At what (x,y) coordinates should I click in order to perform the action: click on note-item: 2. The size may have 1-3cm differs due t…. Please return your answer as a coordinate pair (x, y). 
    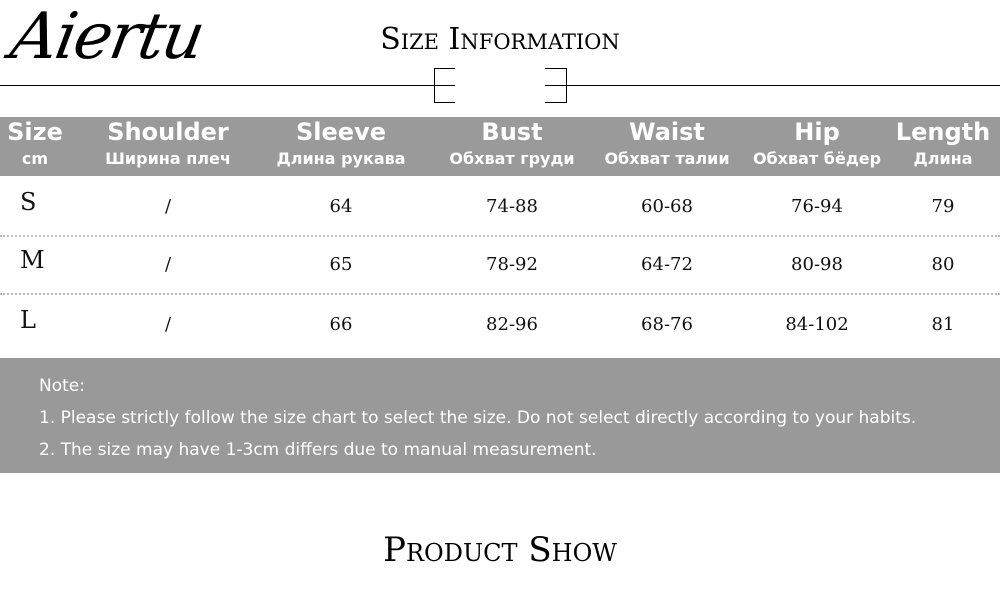
    Looking at the image, I should click on (318, 450).